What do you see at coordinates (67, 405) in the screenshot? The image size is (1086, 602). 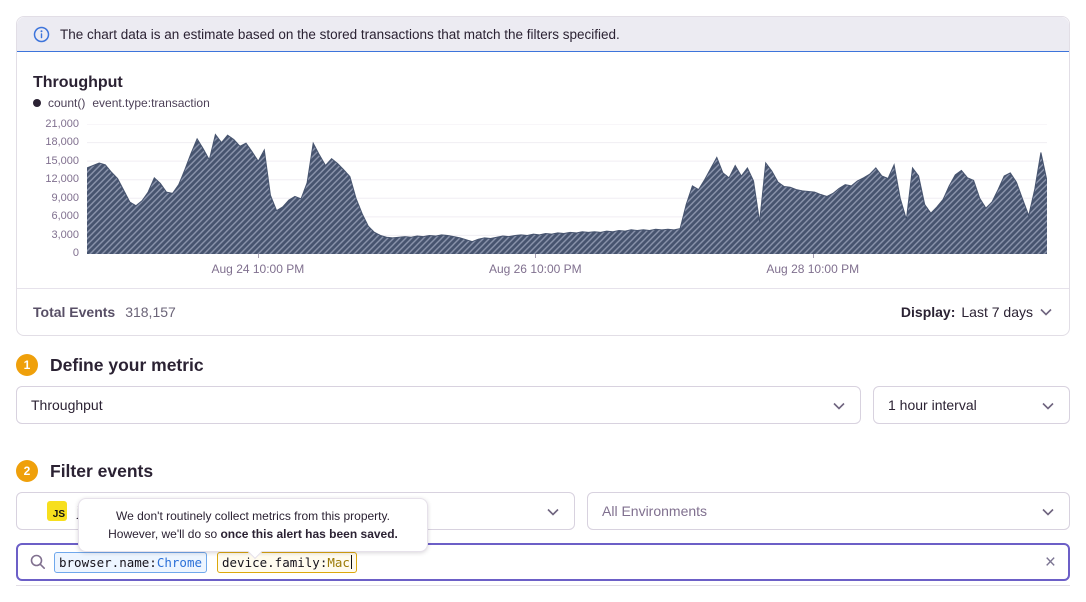 I see `metric-select-value: Throughput` at bounding box center [67, 405].